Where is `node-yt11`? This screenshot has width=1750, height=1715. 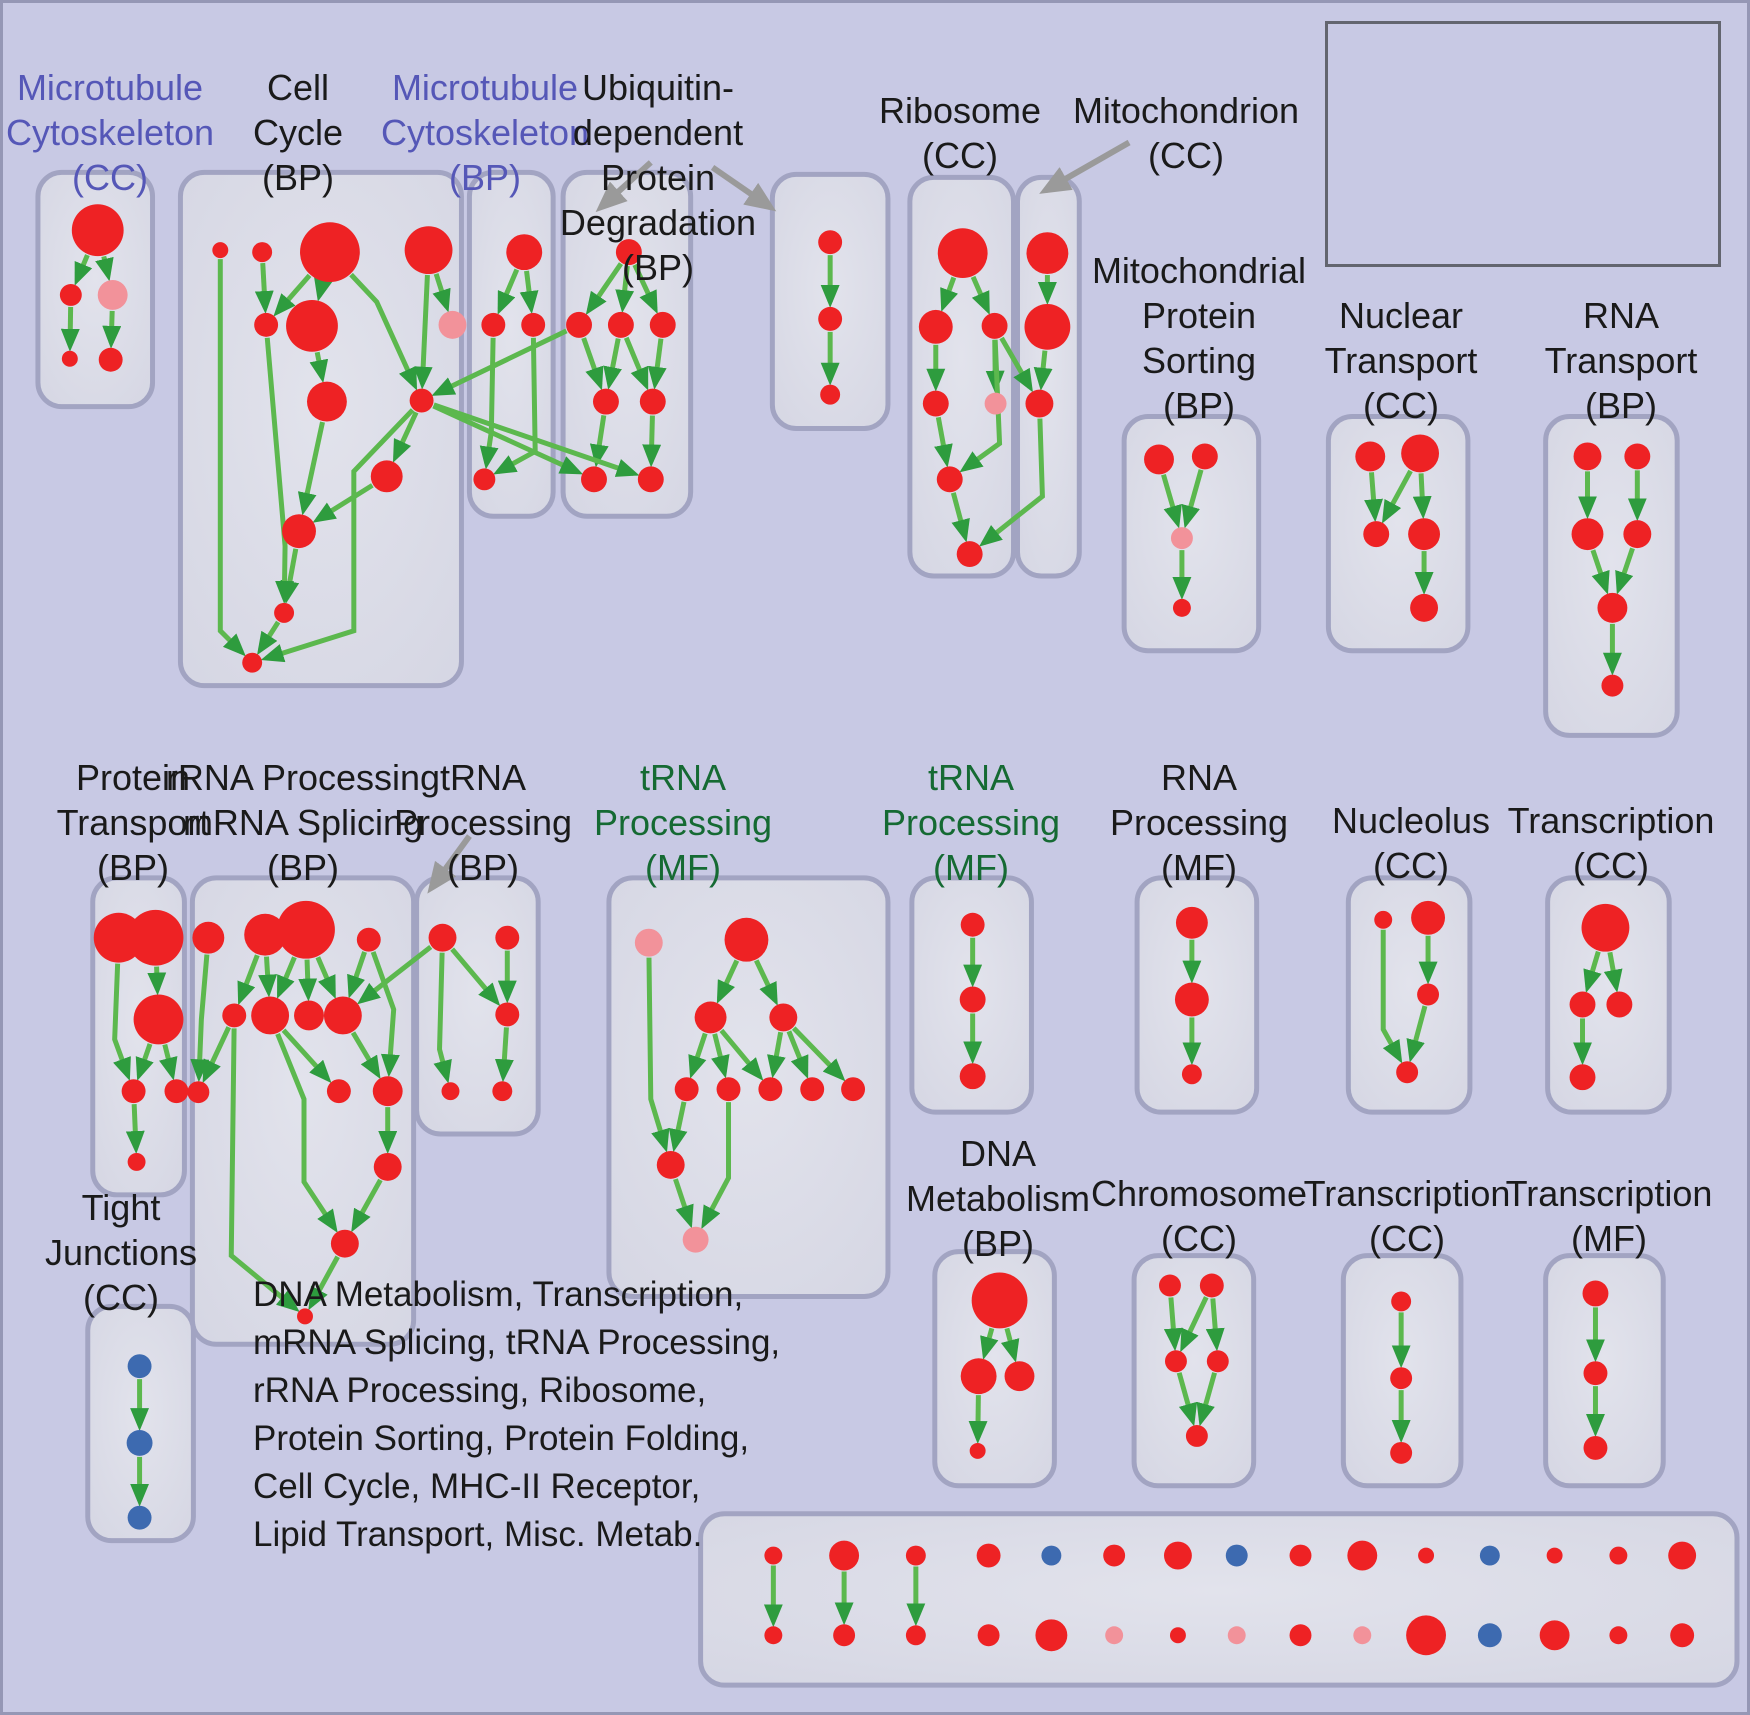 node-yt11 is located at coordinates (1426, 1555).